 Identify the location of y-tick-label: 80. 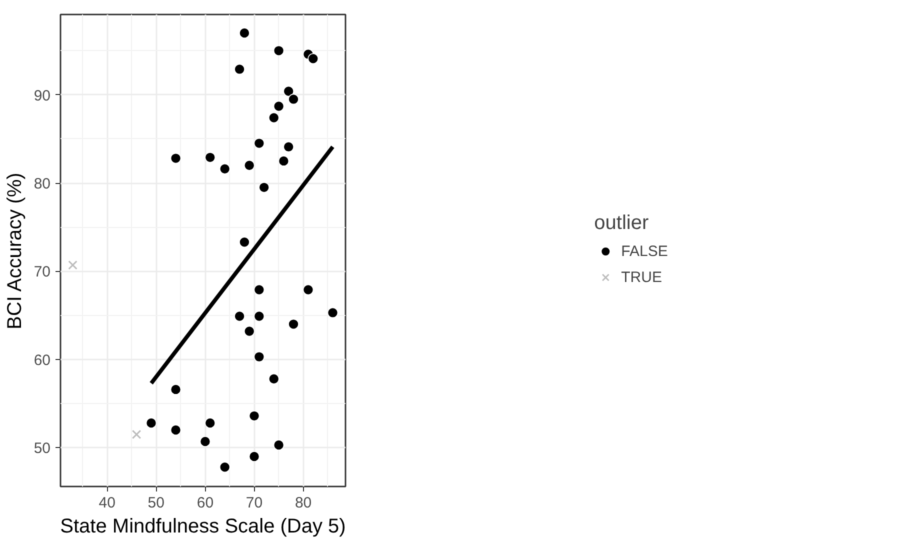
(42, 184).